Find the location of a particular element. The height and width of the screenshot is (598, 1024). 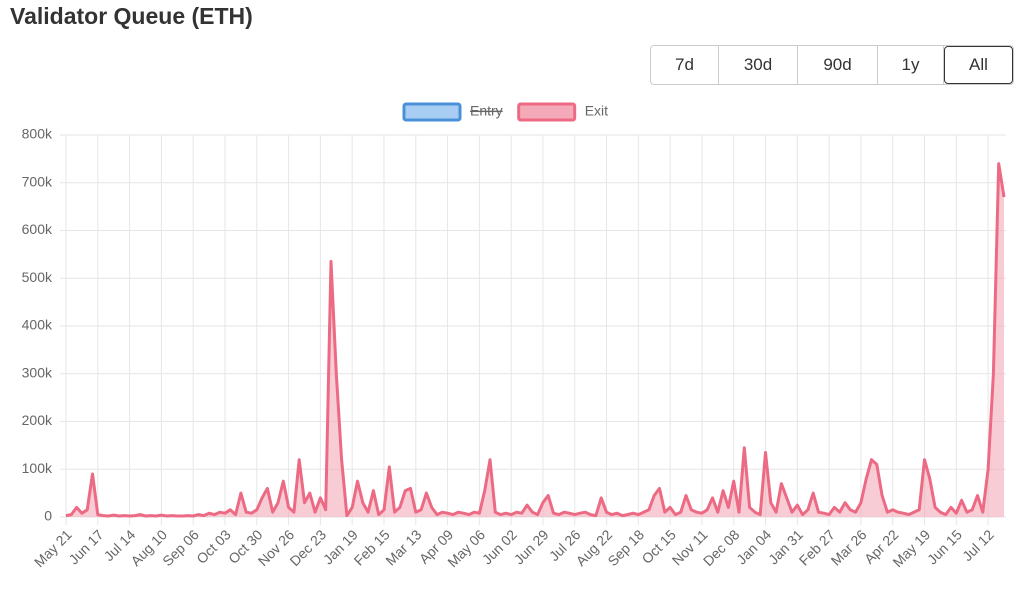

x-tick-label: Jan 04 is located at coordinates (753, 546).